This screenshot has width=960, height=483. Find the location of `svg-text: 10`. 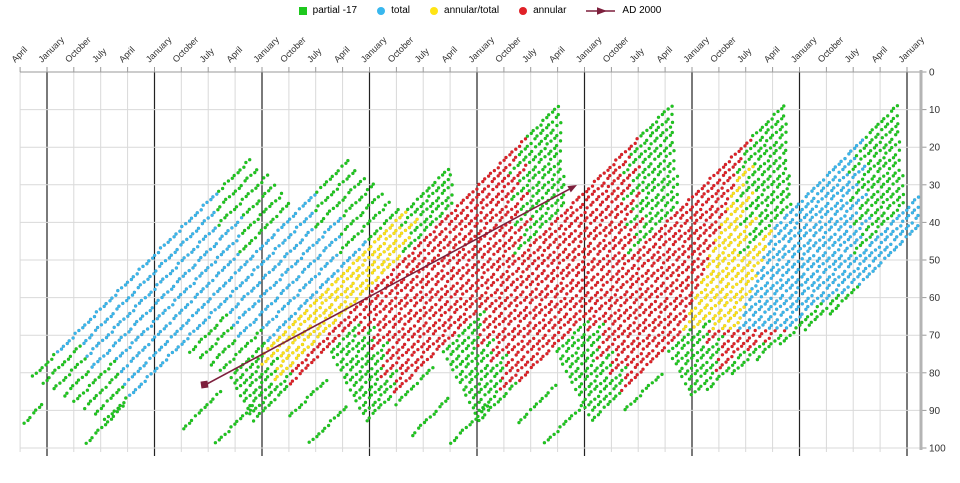

svg-text: 10 is located at coordinates (935, 110).